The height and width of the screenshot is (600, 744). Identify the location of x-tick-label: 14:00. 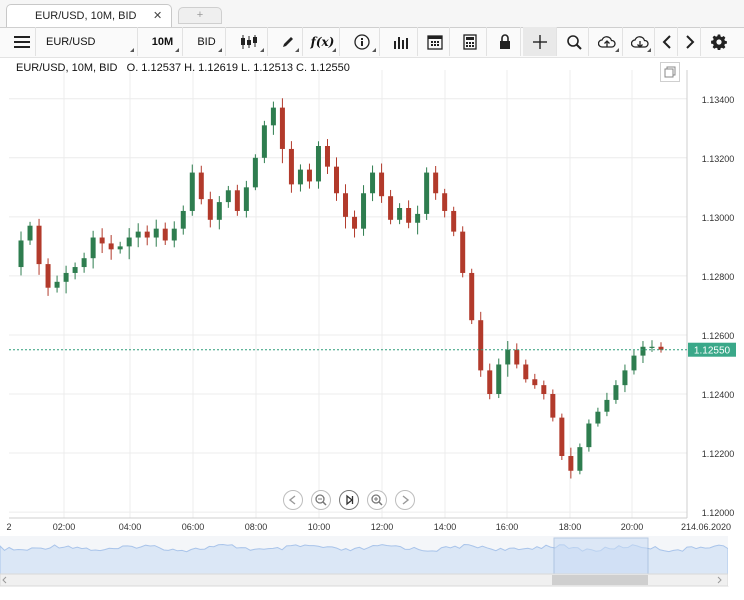
(445, 527).